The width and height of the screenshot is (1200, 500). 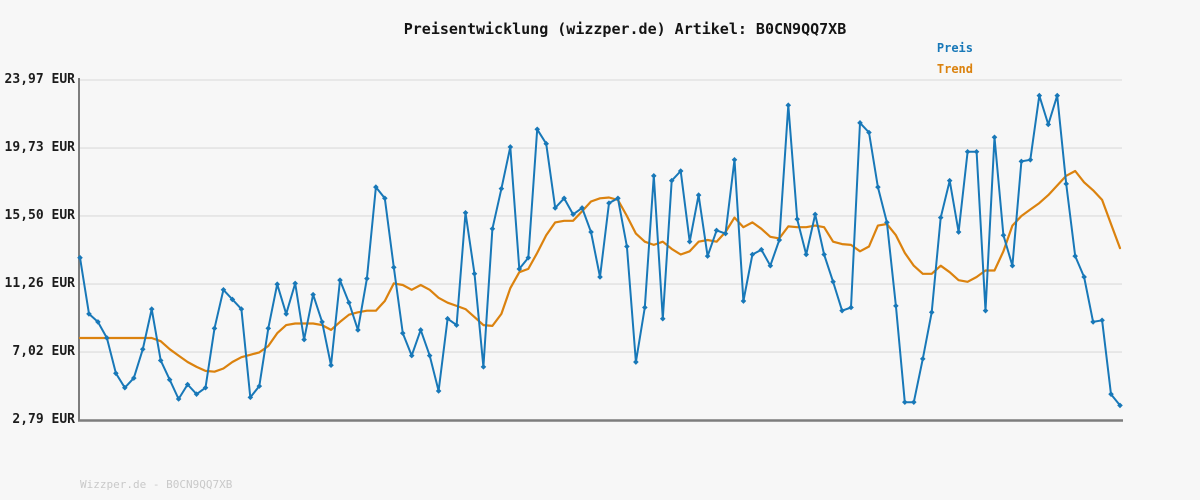 What do you see at coordinates (43, 352) in the screenshot?
I see `y-tick-label: 7,02 EUR` at bounding box center [43, 352].